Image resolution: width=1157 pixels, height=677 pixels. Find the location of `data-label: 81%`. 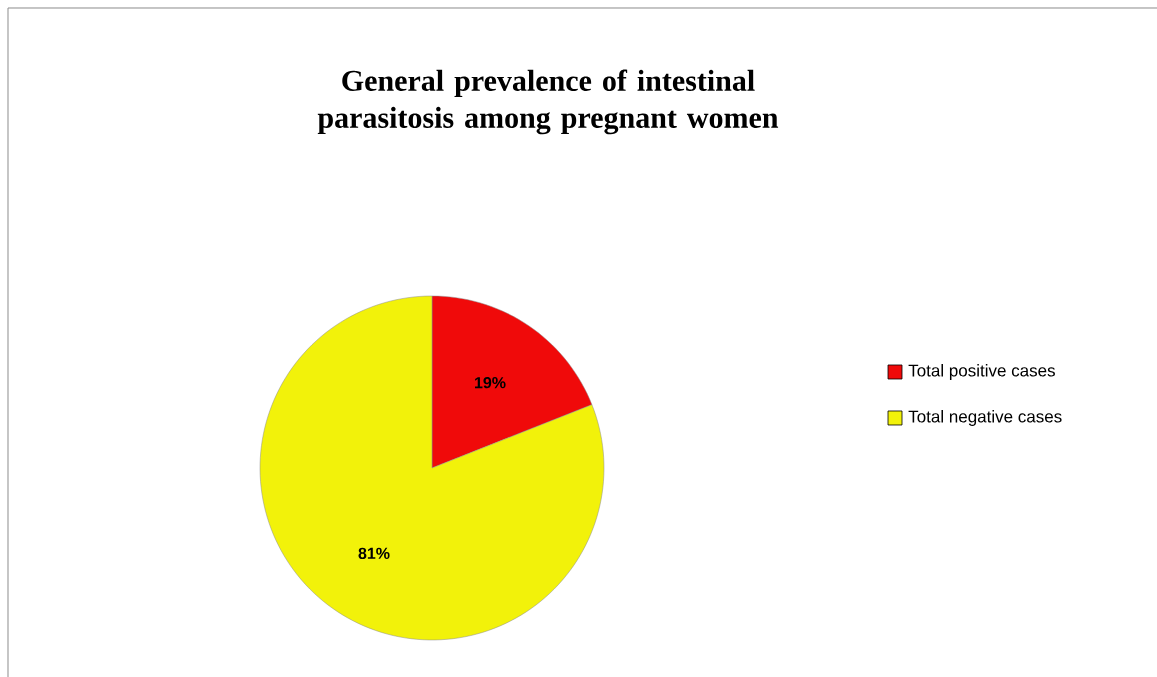

data-label: 81% is located at coordinates (374, 553).